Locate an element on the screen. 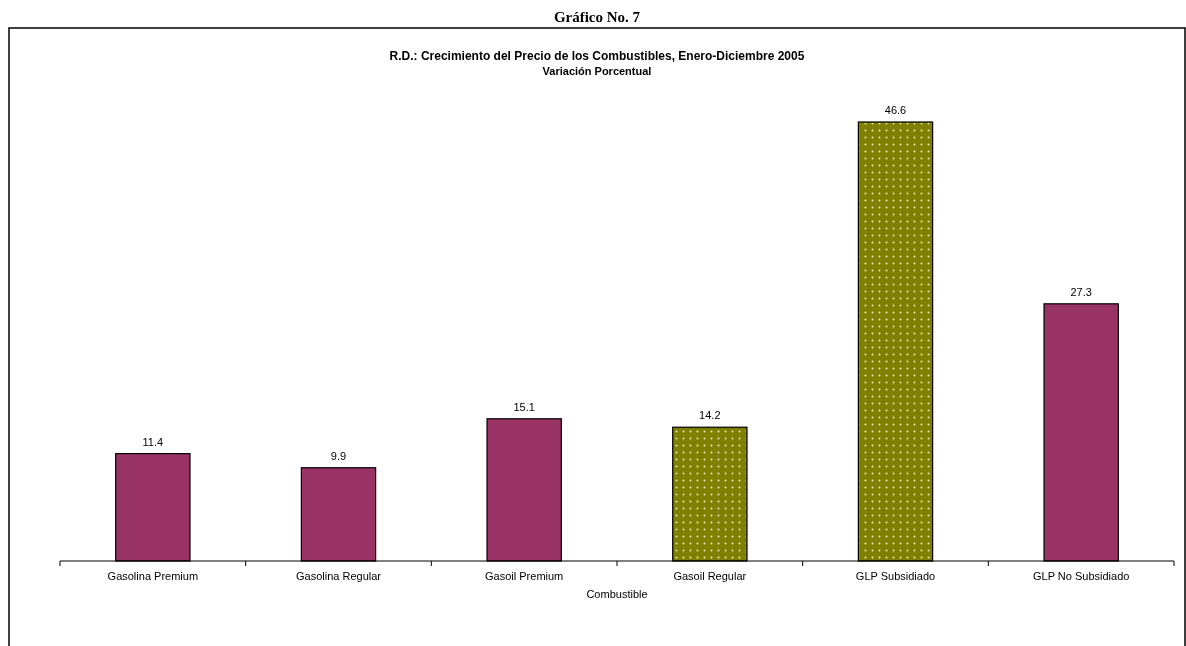 This screenshot has height=646, width=1186. x-axis-title: Combustible is located at coordinates (617, 594).